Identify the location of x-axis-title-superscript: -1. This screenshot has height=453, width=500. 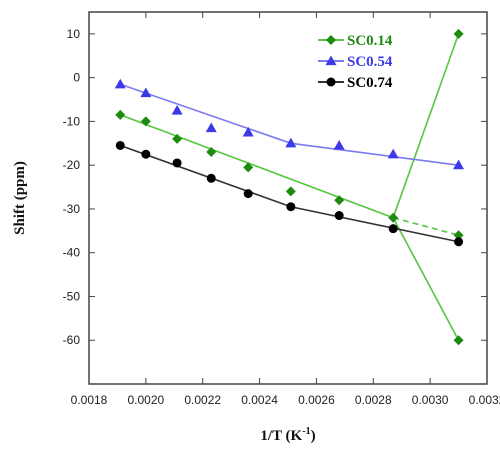
(306, 431).